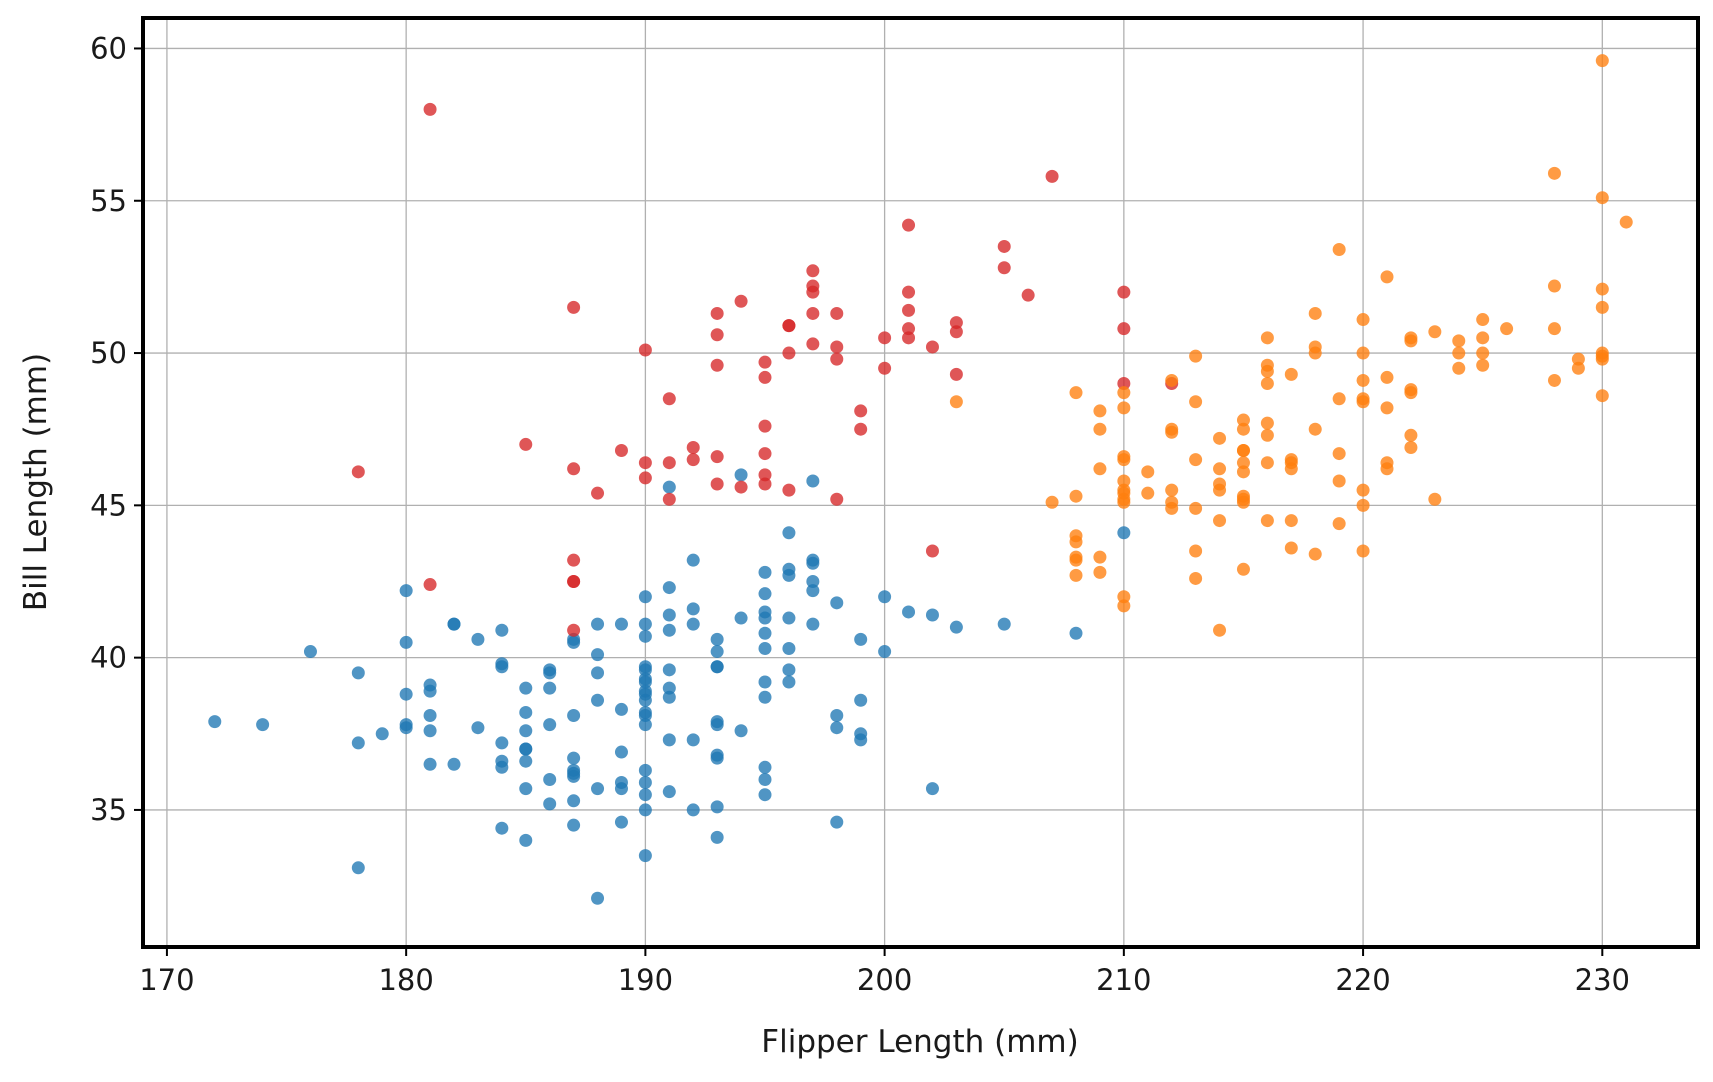 This screenshot has height=1082, width=1713. I want to click on x-tick-label: 210, so click(1123, 980).